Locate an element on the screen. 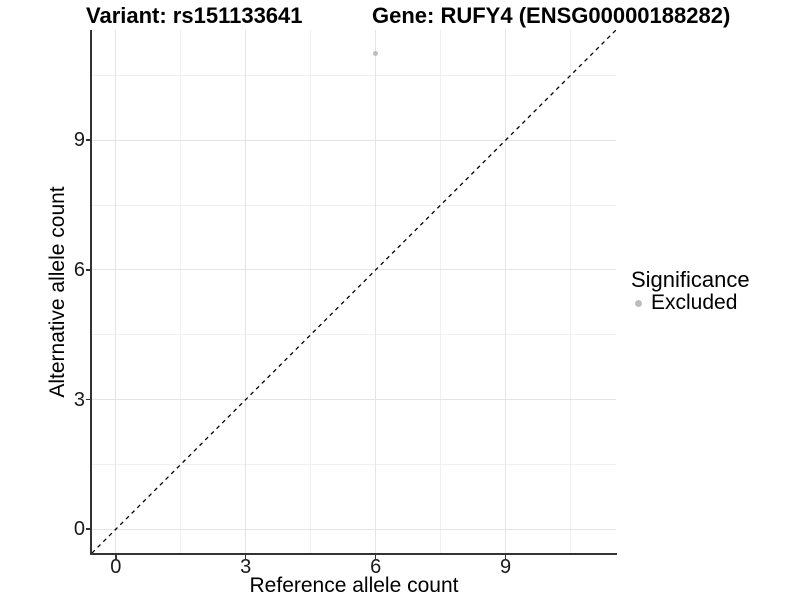 The image size is (800, 600). x-tick-label: 3 is located at coordinates (246, 567).